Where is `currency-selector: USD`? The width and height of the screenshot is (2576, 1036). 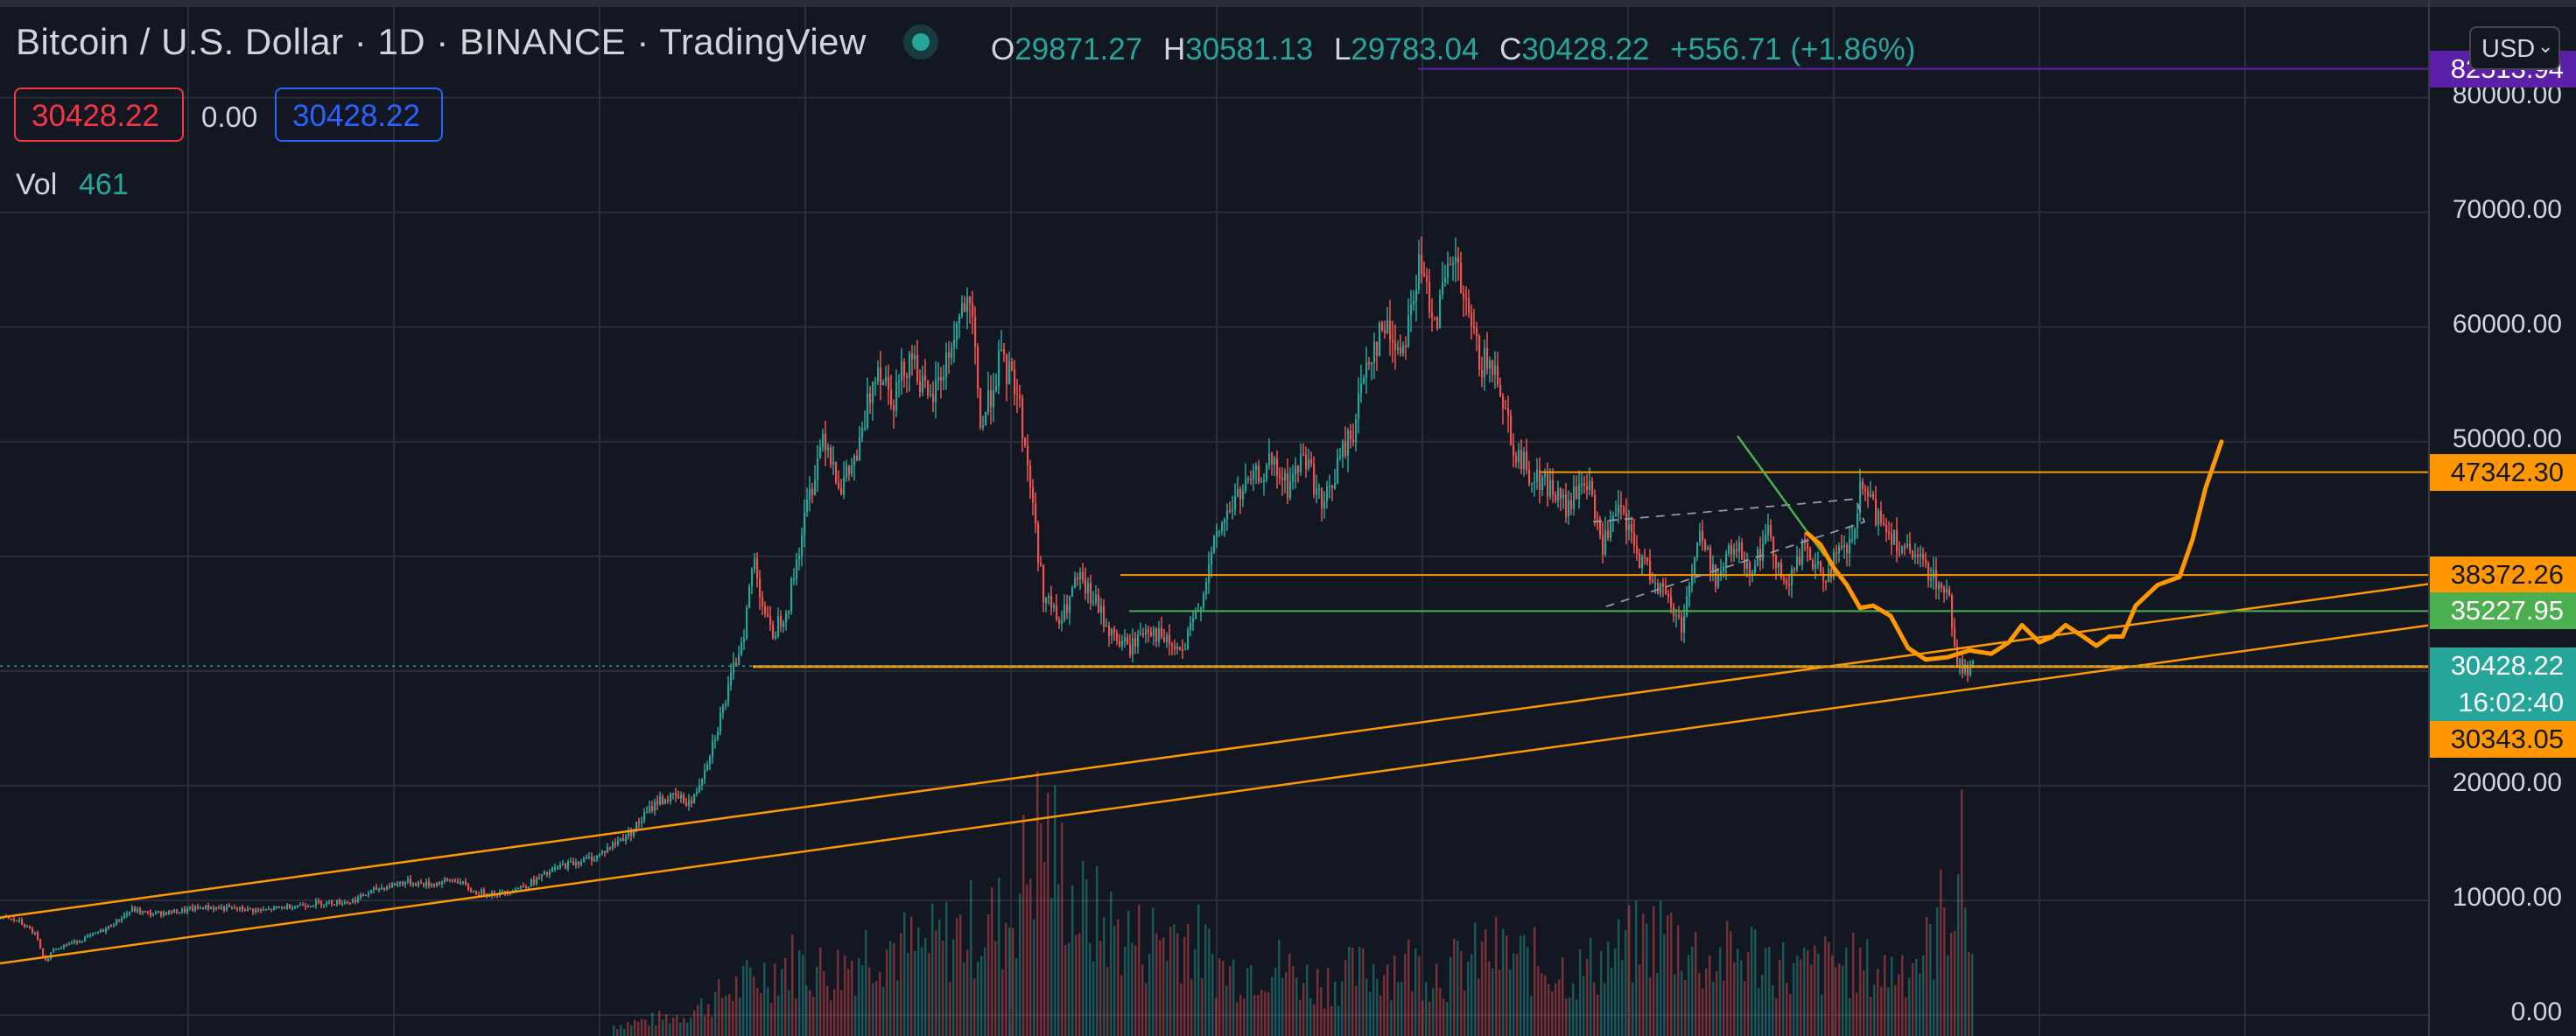
currency-selector: USD is located at coordinates (2514, 48).